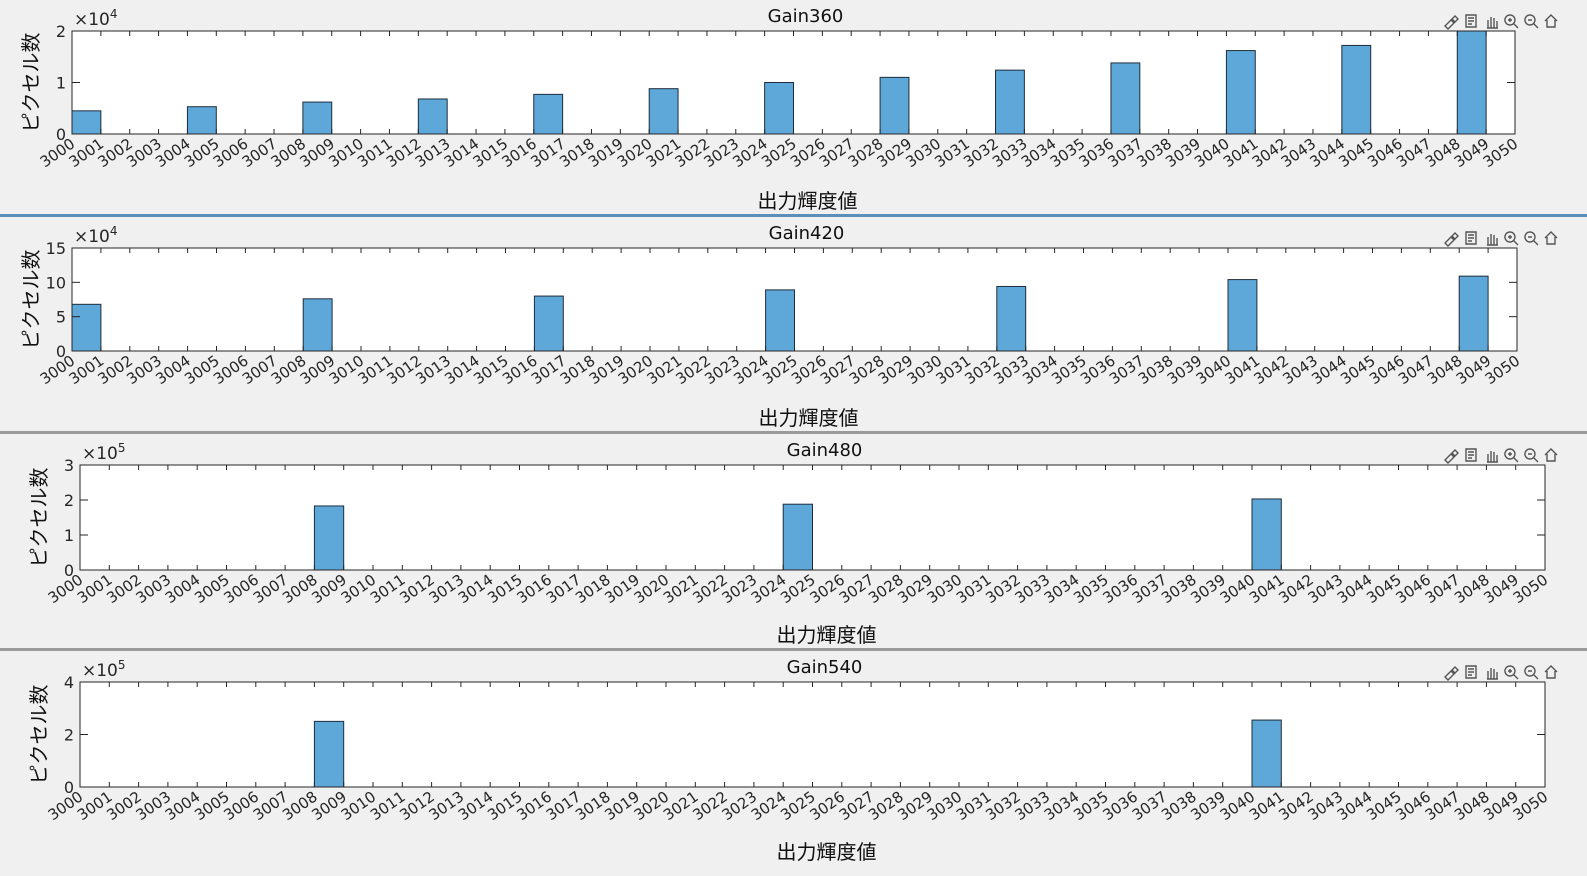  Describe the element at coordinates (56, 248) in the screenshot. I see `y-tick-label: 15` at that location.